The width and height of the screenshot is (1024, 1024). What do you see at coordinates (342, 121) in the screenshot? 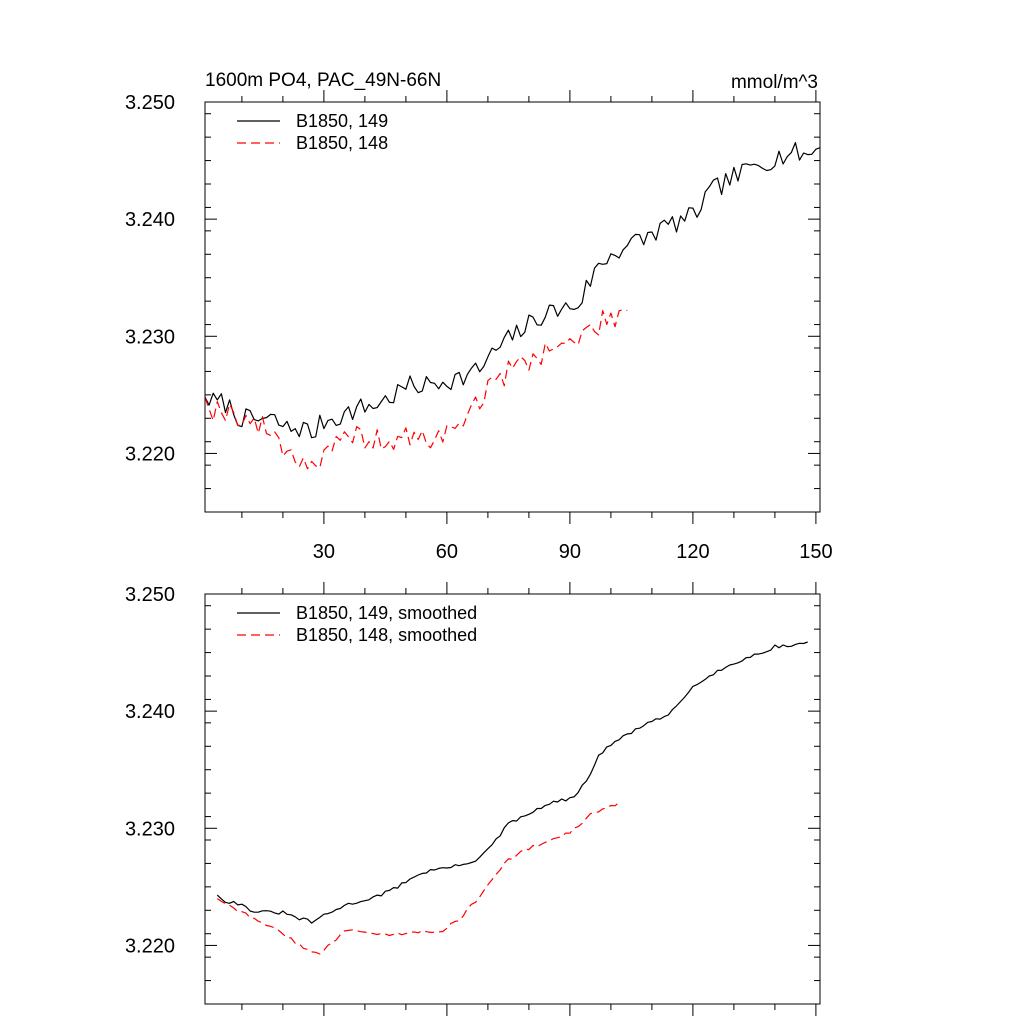
I see `legend-label: B1850, 149` at bounding box center [342, 121].